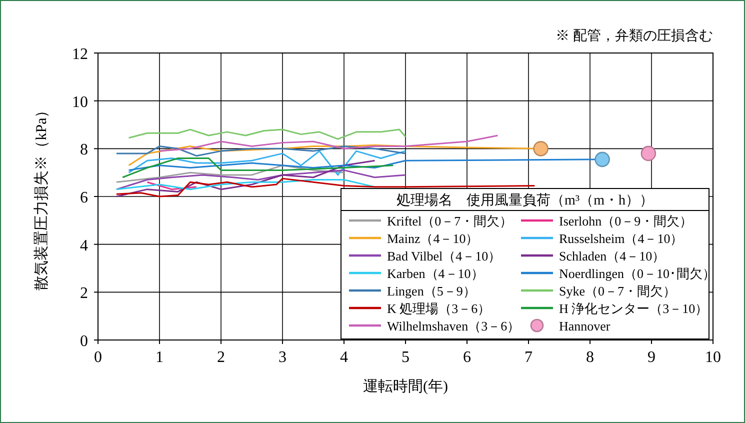 The height and width of the screenshot is (423, 745). I want to click on x-tick-label: 3, so click(282, 357).